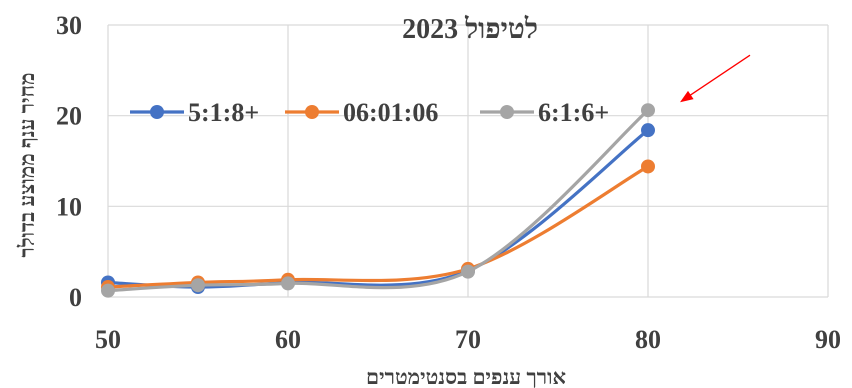 The height and width of the screenshot is (388, 852). Describe the element at coordinates (466, 376) in the screenshot. I see `x-axis-title: אורך ענפים בסנטימטרים` at that location.